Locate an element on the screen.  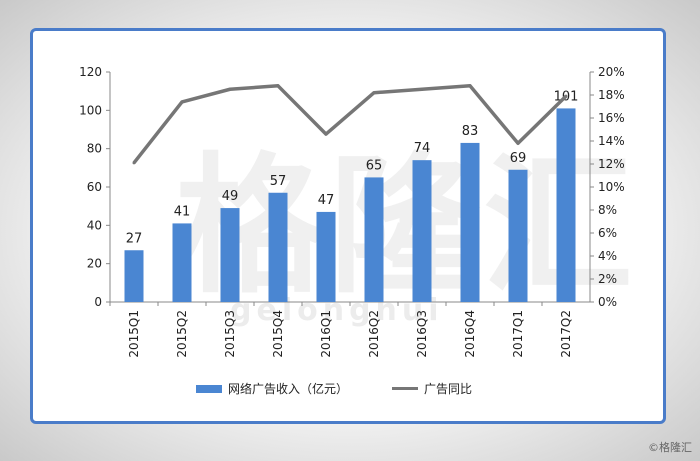
bar-value-label: 65 is located at coordinates (374, 165).